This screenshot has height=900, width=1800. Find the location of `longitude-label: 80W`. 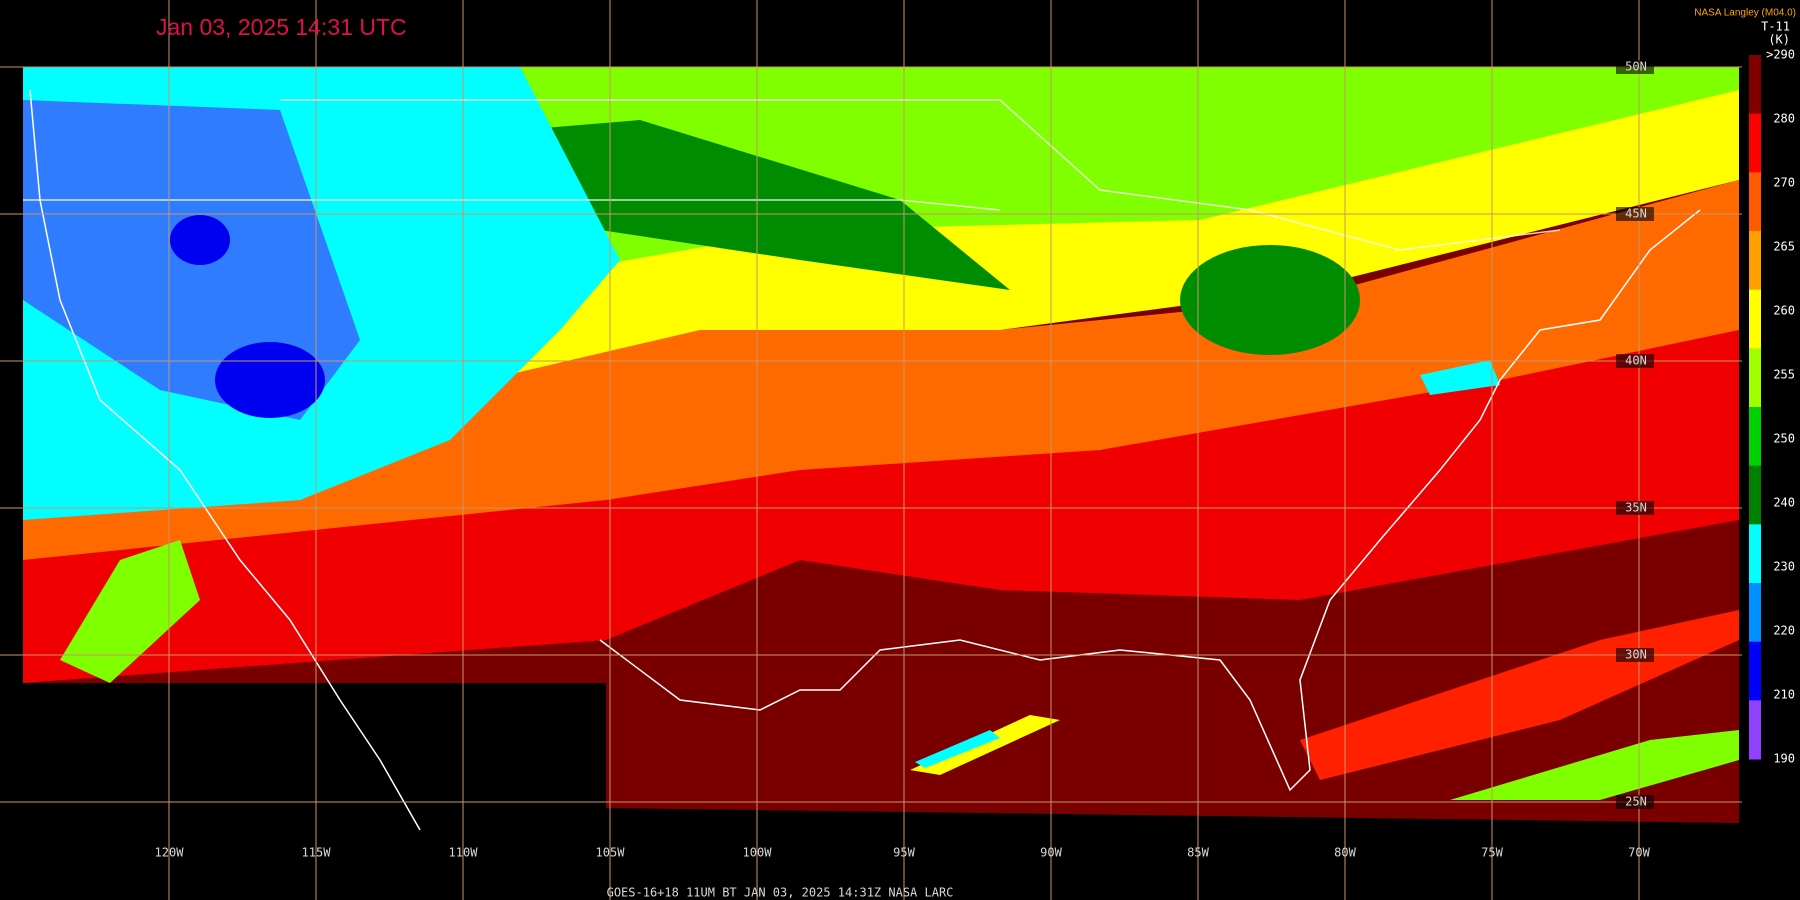

longitude-label: 80W is located at coordinates (1345, 853).